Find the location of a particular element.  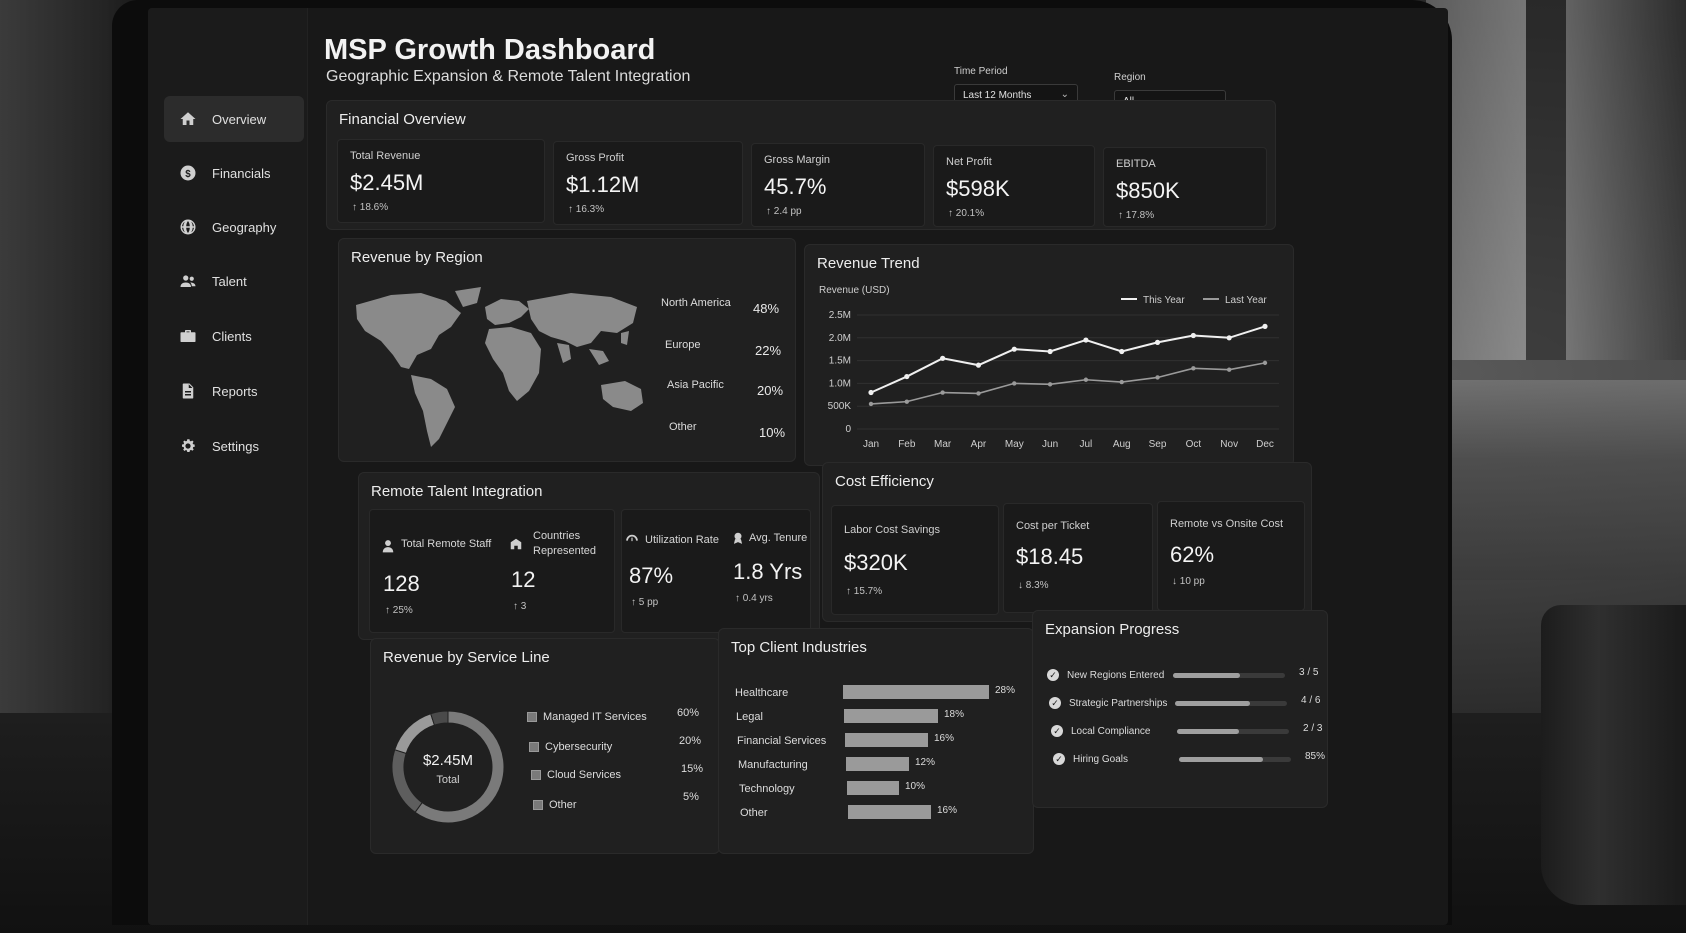

region-value: 22% is located at coordinates (768, 350).